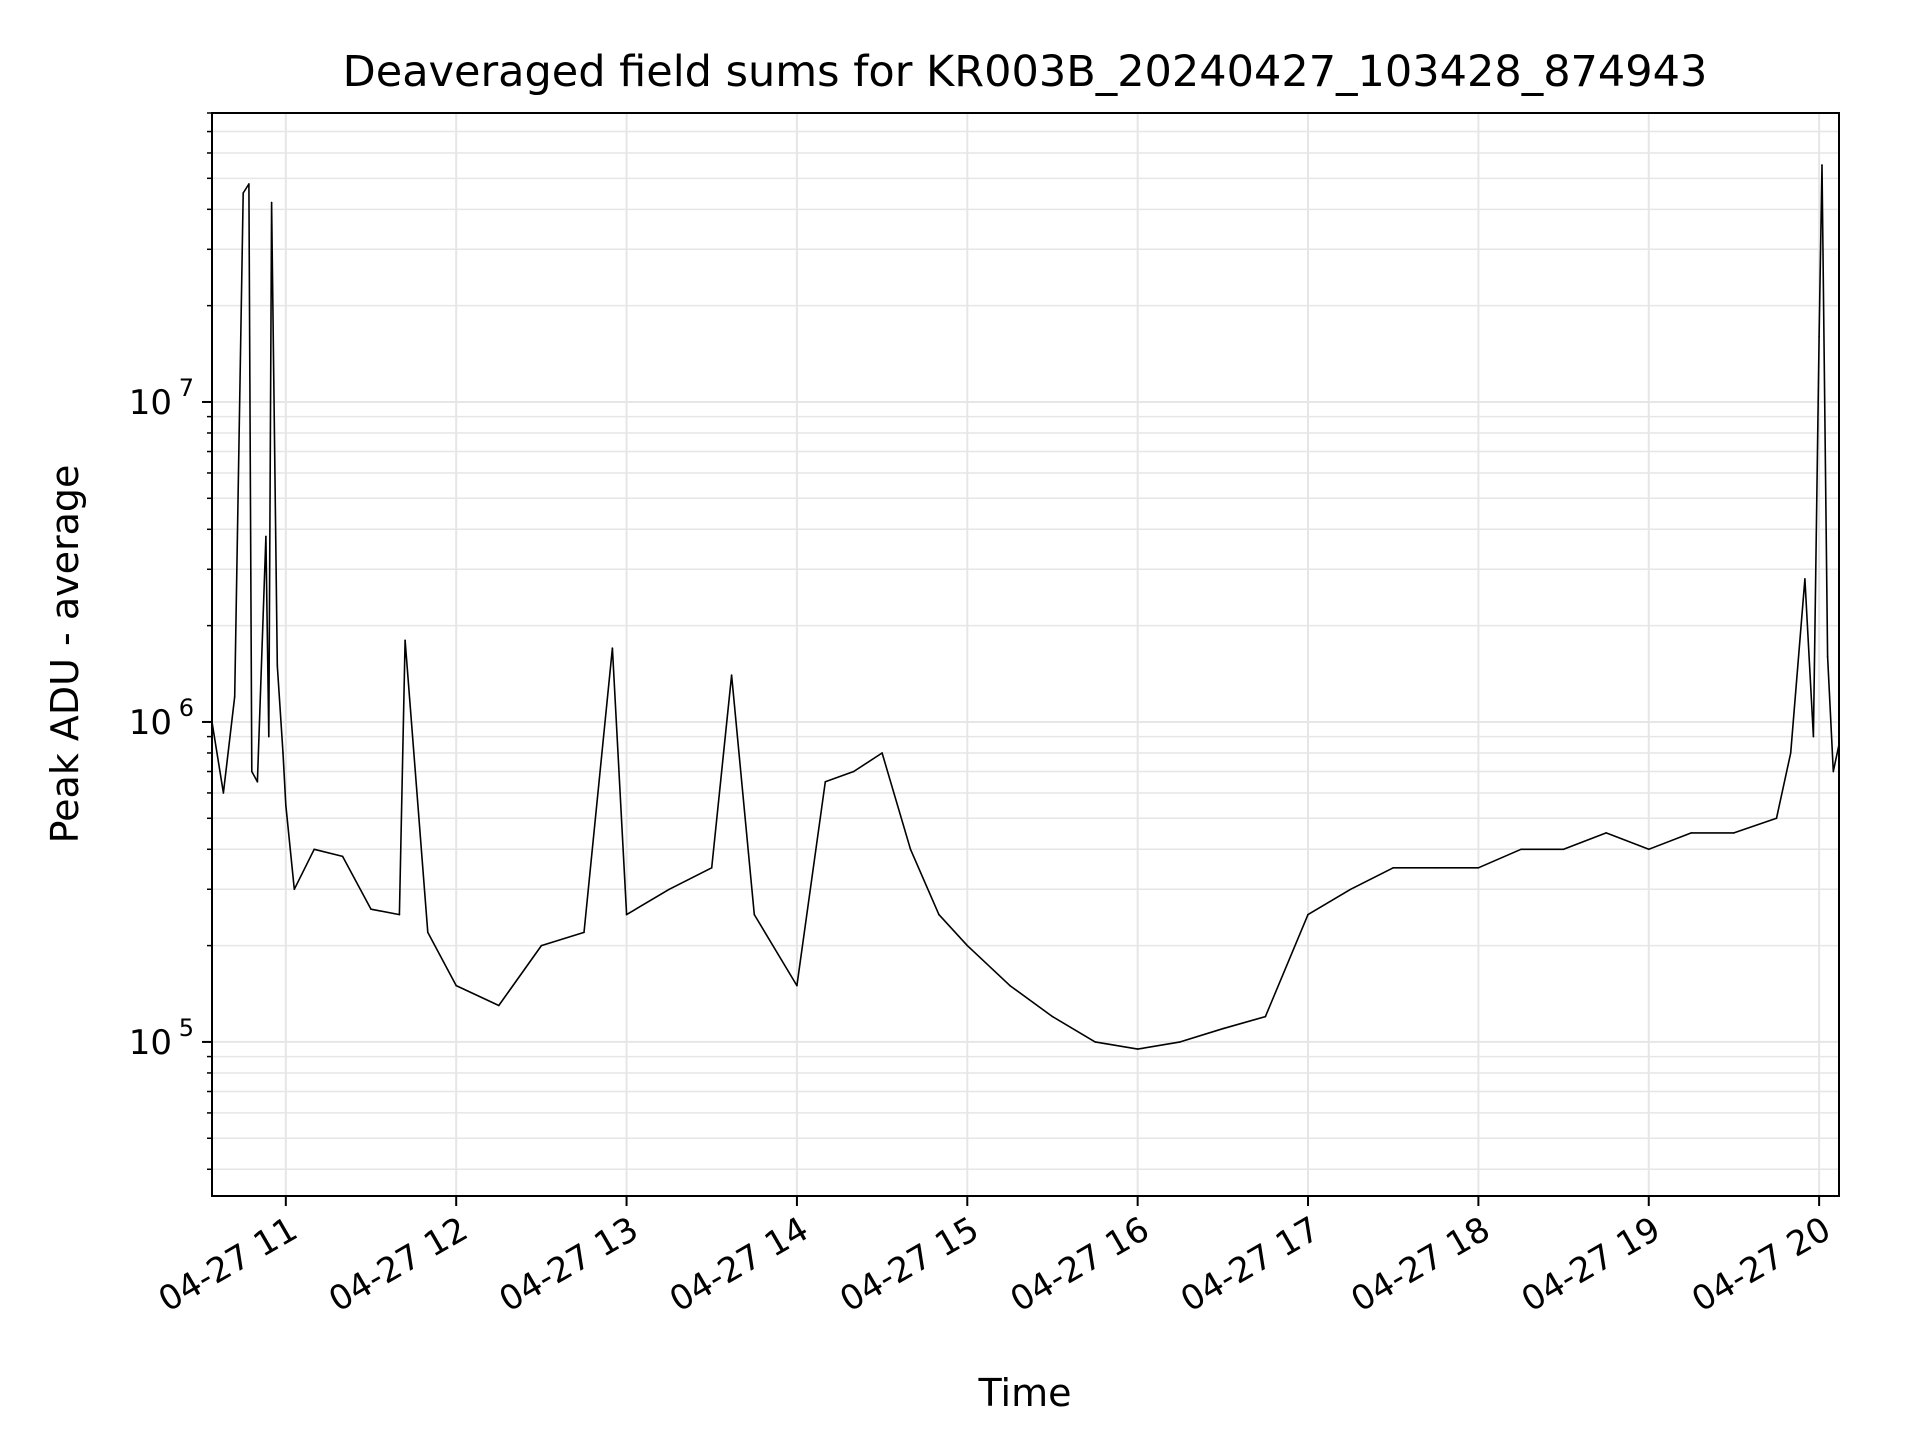 This screenshot has height=1440, width=1920. Describe the element at coordinates (186, 1028) in the screenshot. I see `y-tick-exponent: 5` at that location.